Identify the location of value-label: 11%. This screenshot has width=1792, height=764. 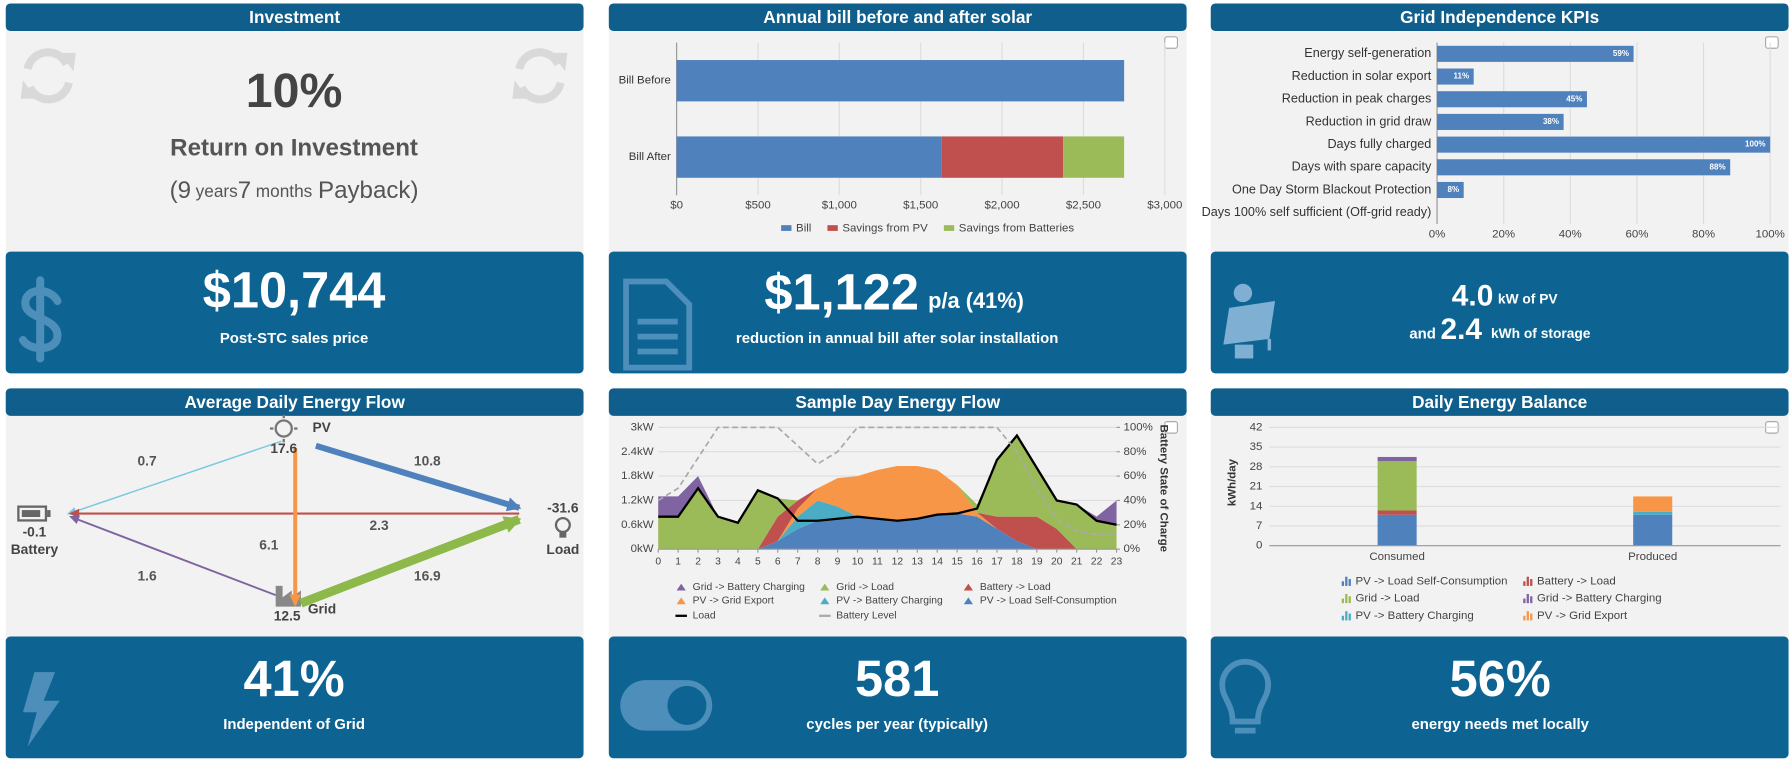
(1461, 76).